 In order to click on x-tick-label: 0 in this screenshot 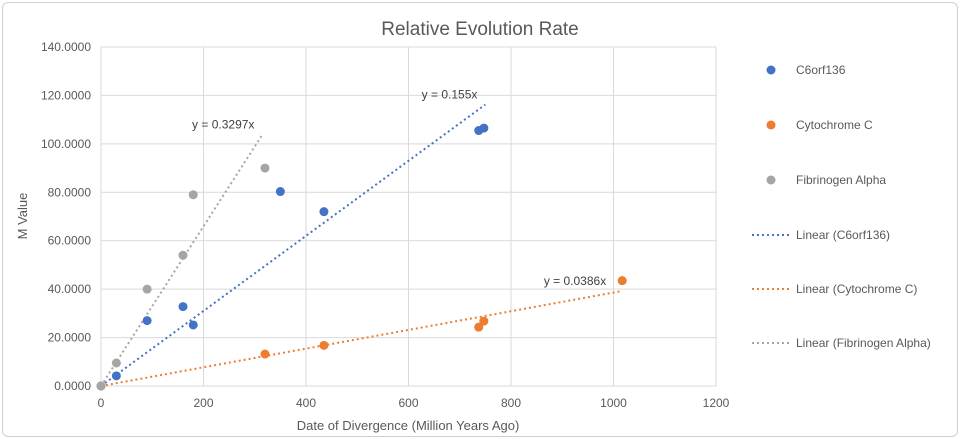, I will do `click(101, 403)`.